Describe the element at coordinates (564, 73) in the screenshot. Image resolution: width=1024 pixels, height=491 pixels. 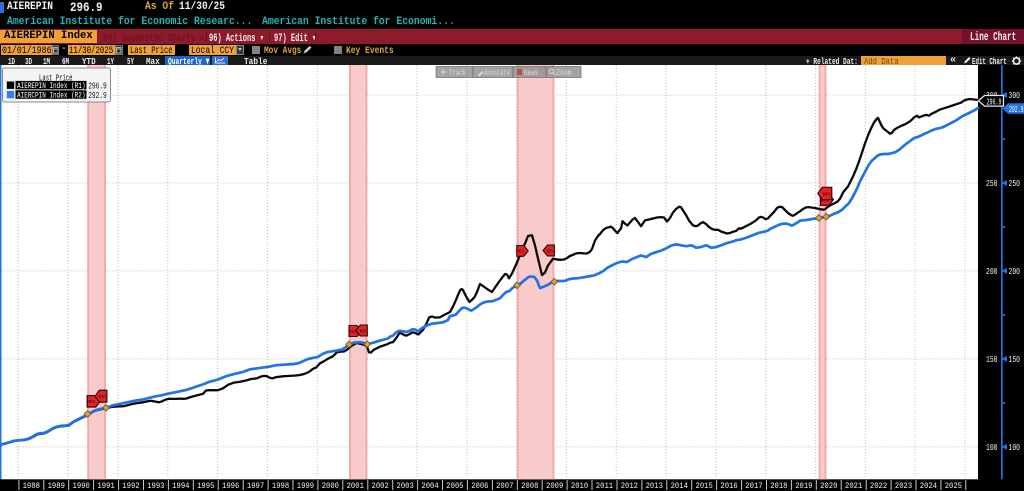
I see `svg-text: Zoom` at that location.